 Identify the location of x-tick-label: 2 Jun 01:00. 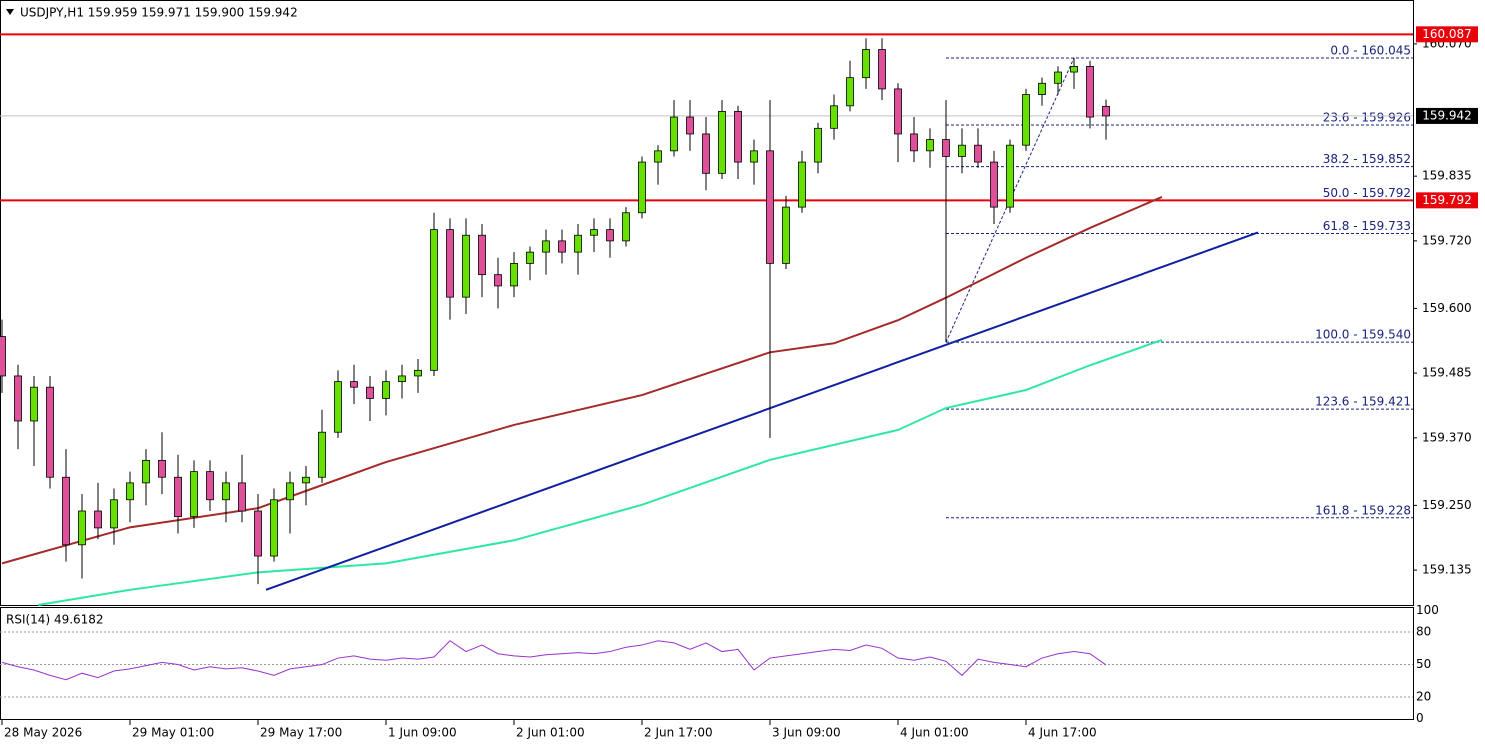
(550, 733).